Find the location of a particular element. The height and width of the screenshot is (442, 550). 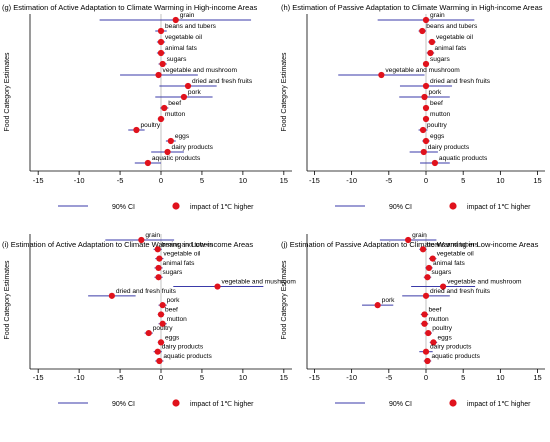

category-label: animal fats is located at coordinates (449, 263).